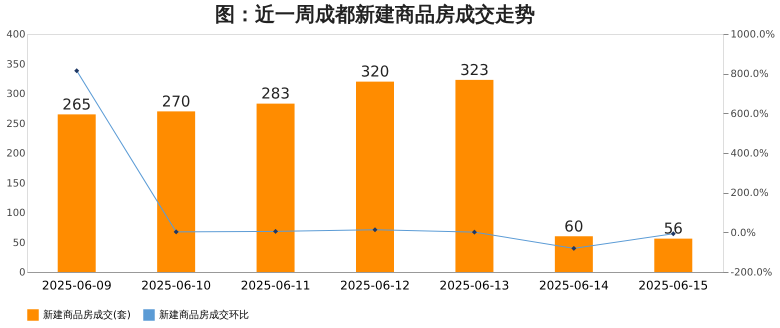  What do you see at coordinates (673, 229) in the screenshot?
I see `data-label: 56` at bounding box center [673, 229].